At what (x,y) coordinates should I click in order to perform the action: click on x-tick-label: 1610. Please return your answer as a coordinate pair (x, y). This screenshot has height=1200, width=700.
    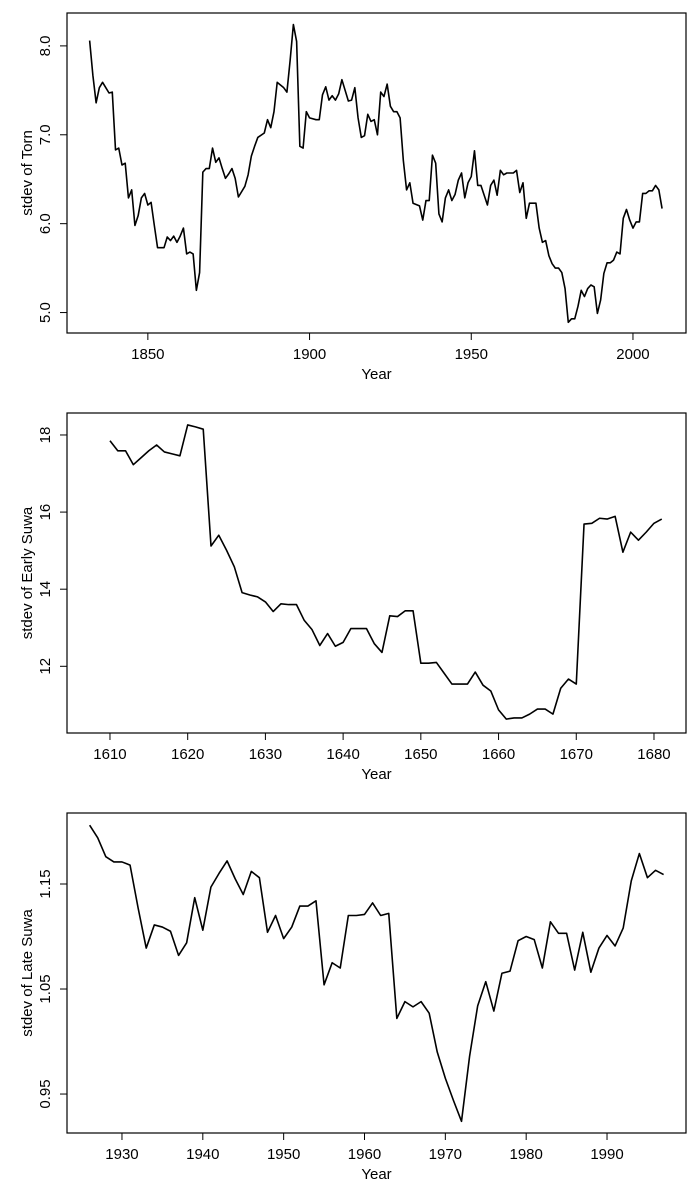
    Looking at the image, I should click on (109, 754).